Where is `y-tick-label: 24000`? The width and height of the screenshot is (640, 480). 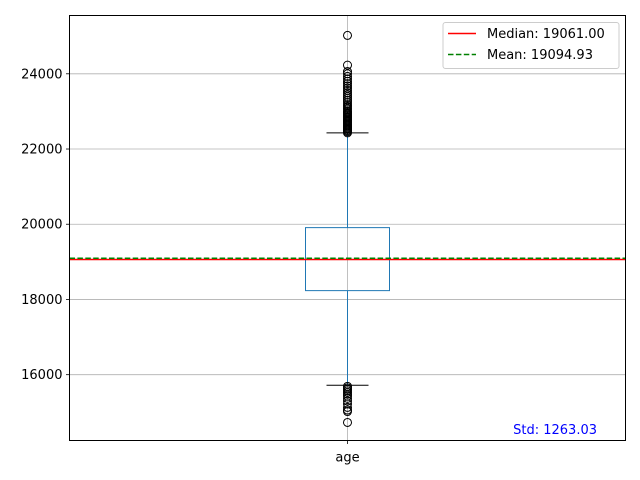 y-tick-label: 24000 is located at coordinates (41, 74).